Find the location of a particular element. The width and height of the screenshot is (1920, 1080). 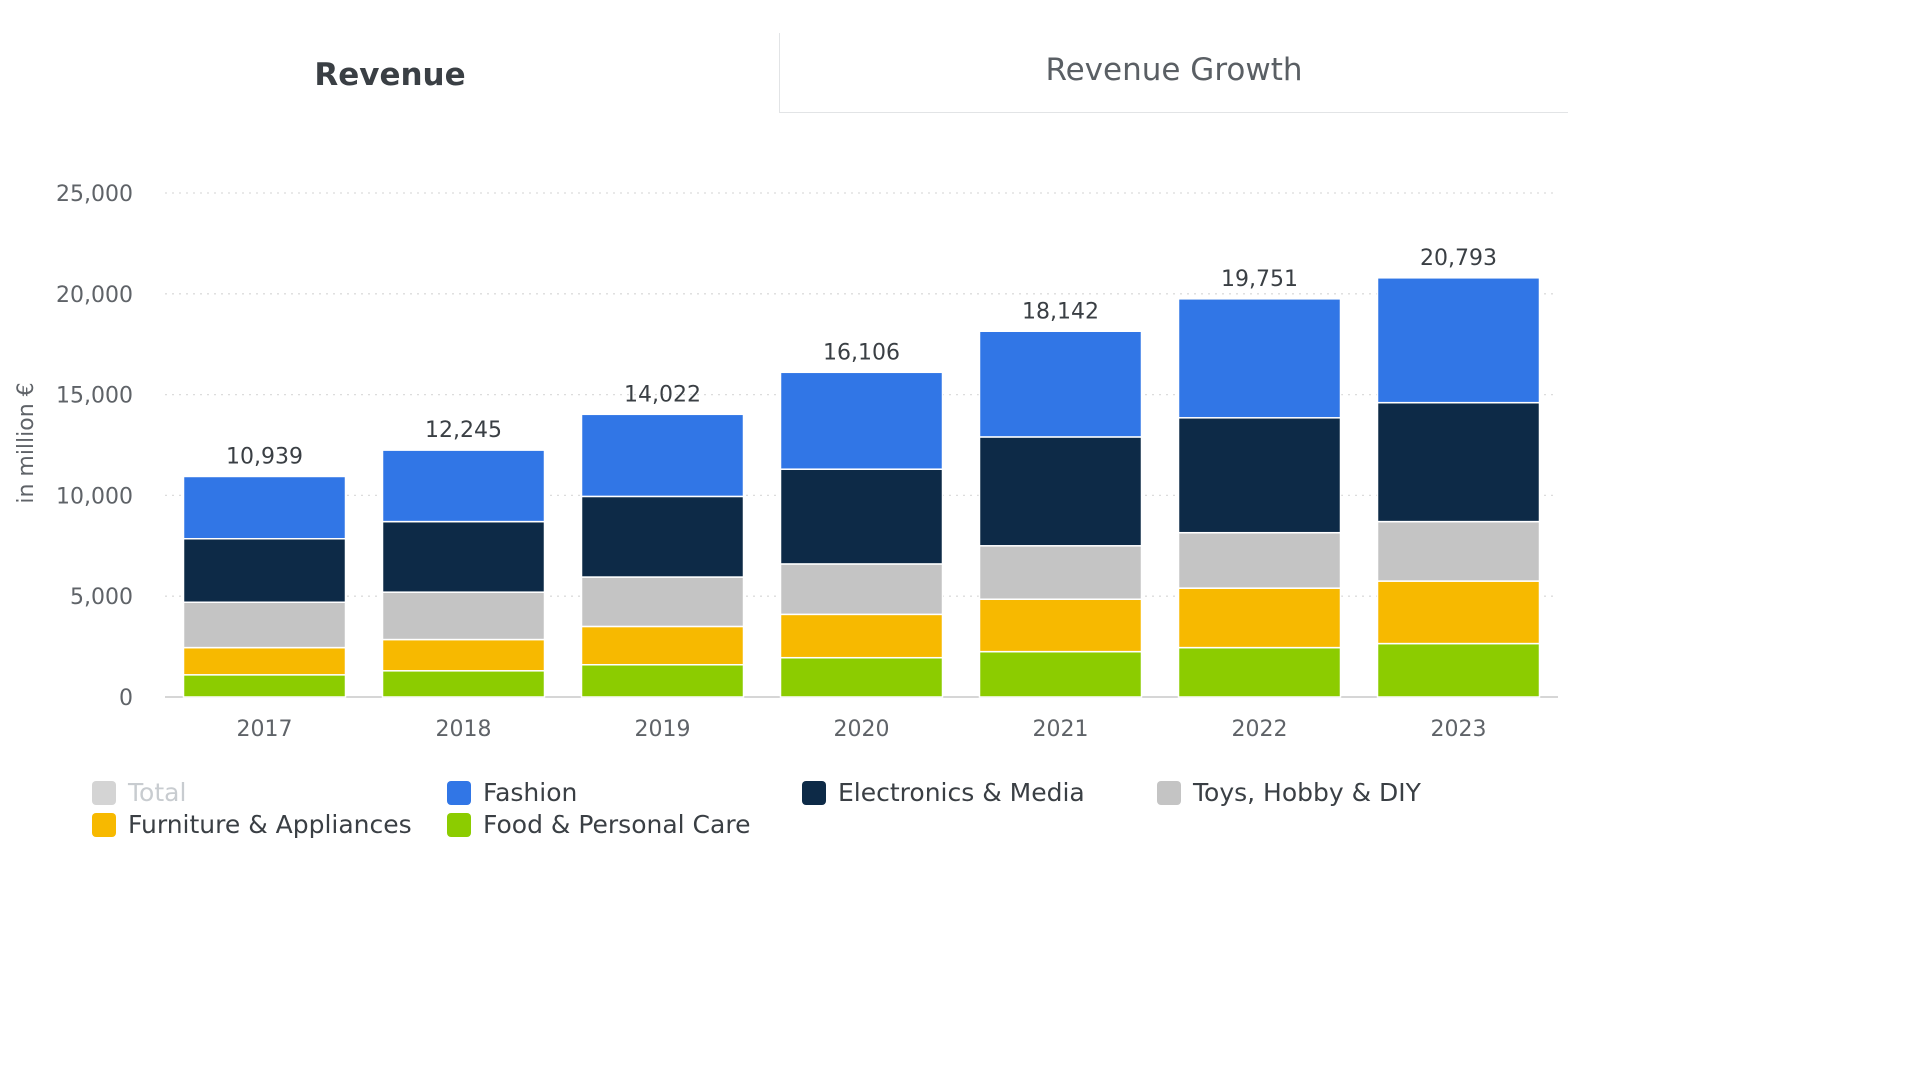

tab-revenue: Revenue is located at coordinates (390, 75).